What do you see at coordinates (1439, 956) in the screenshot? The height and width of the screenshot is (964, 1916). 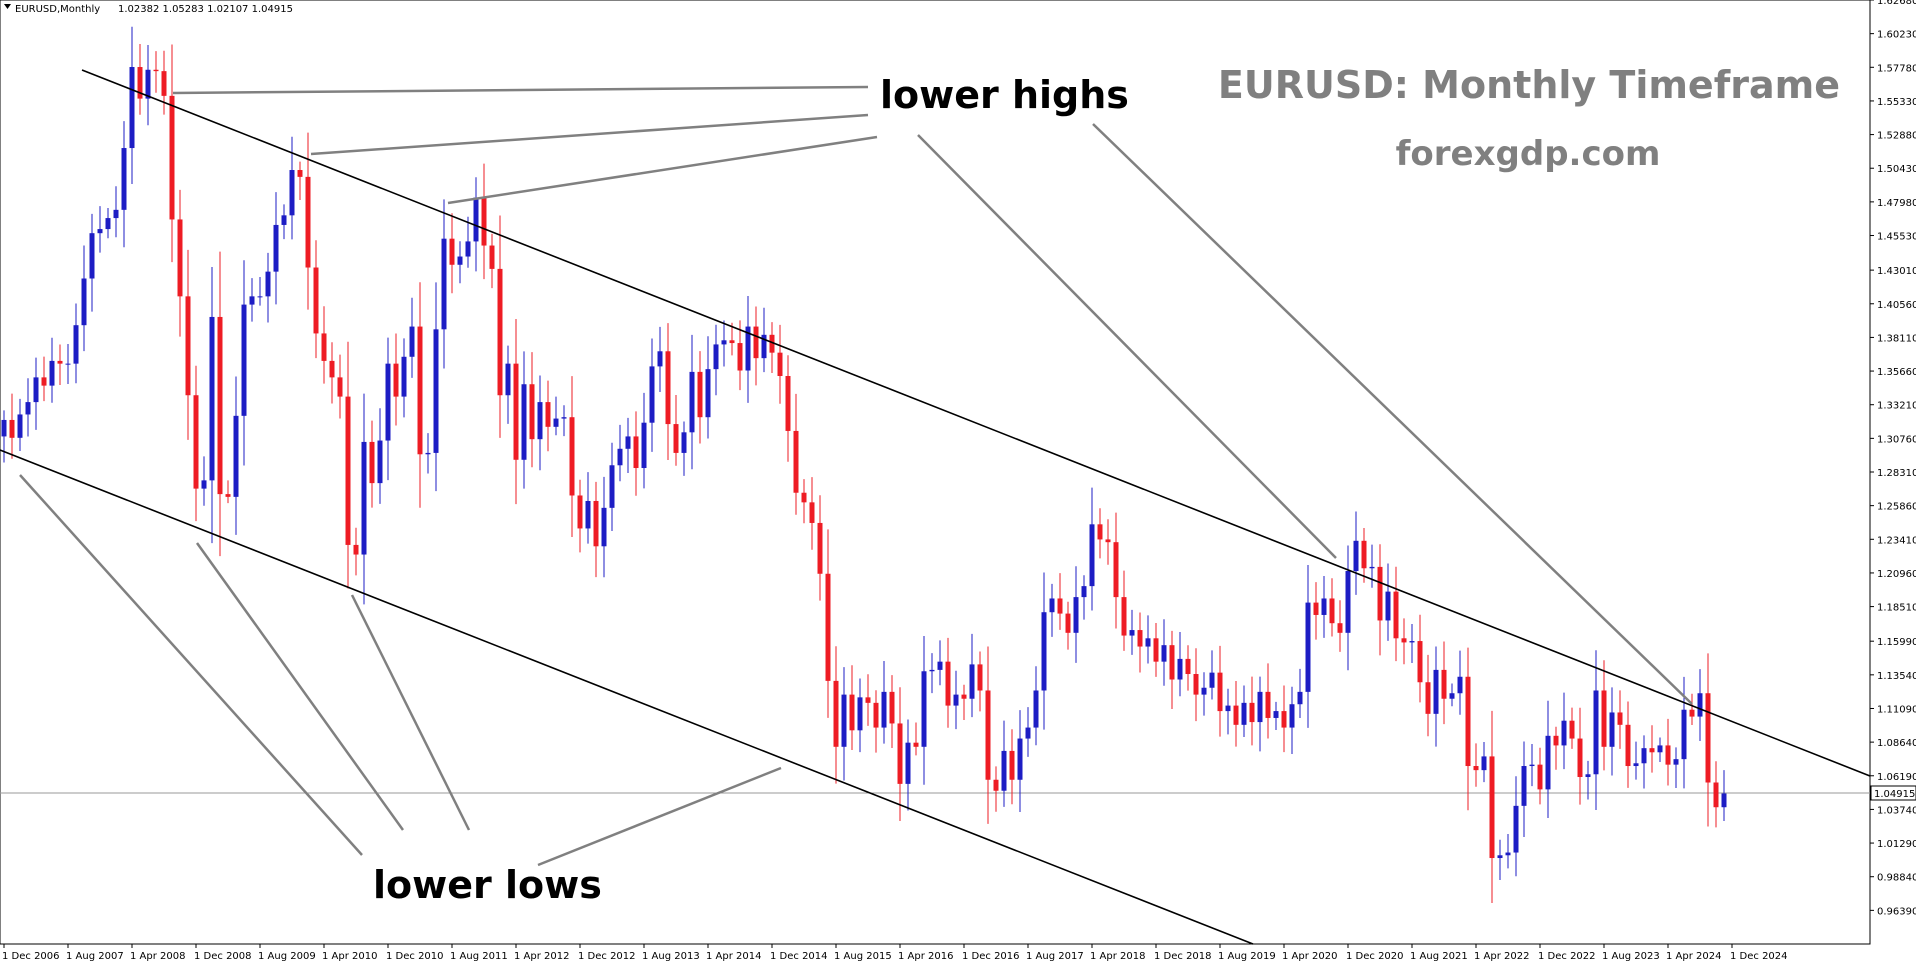 I see `x-tick-label: 1 Aug 2021` at bounding box center [1439, 956].